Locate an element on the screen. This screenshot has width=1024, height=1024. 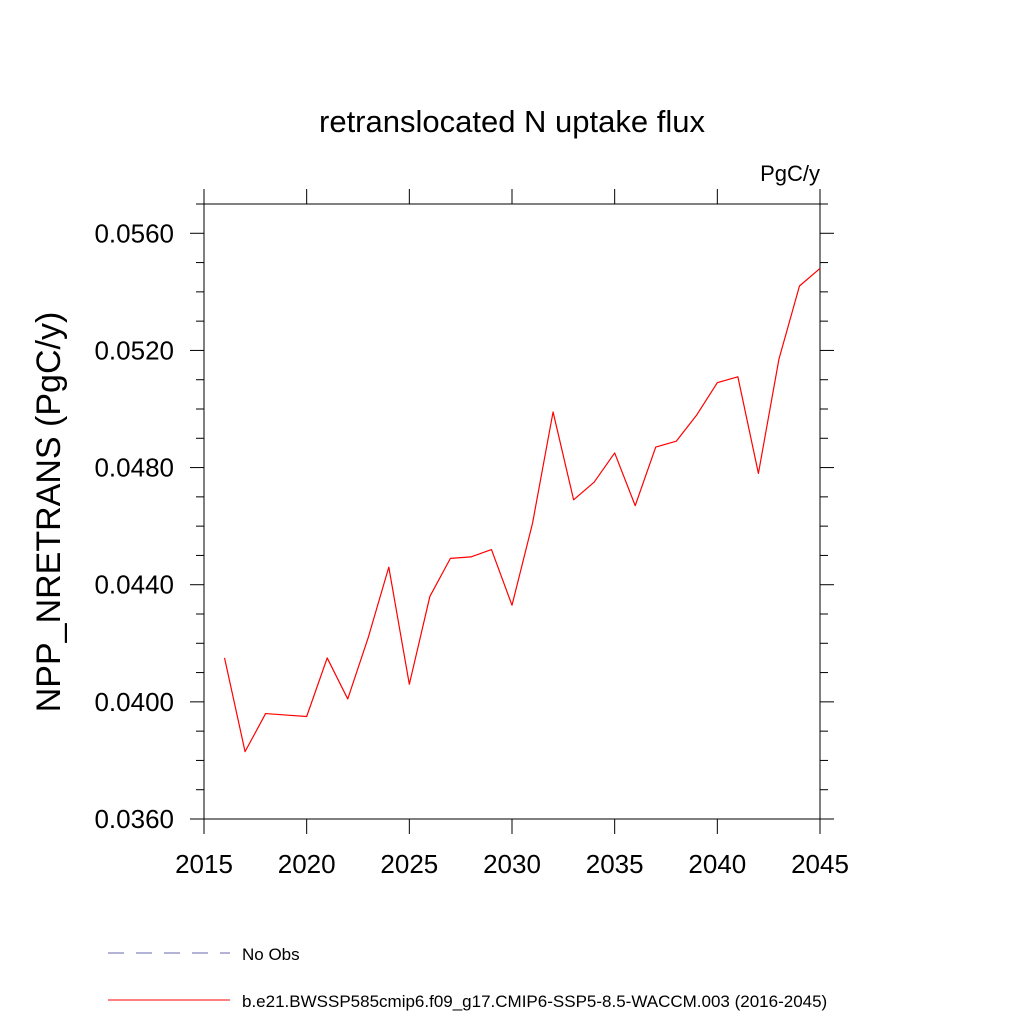
y-tick-label: 0.0480 is located at coordinates (134, 468).